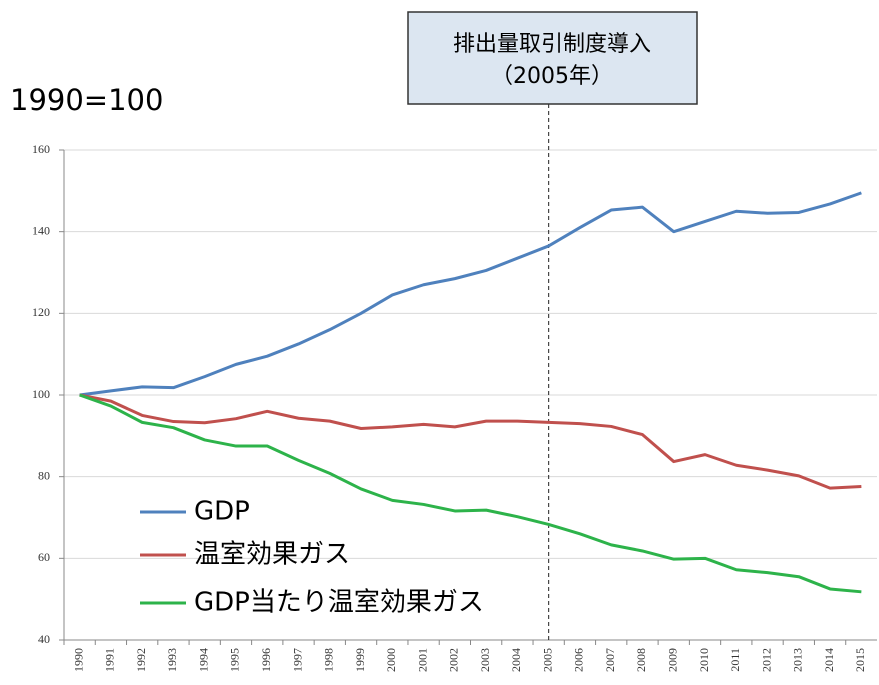 The image size is (879, 685). Describe the element at coordinates (235, 660) in the screenshot. I see `x-tick-label: 1995` at that location.